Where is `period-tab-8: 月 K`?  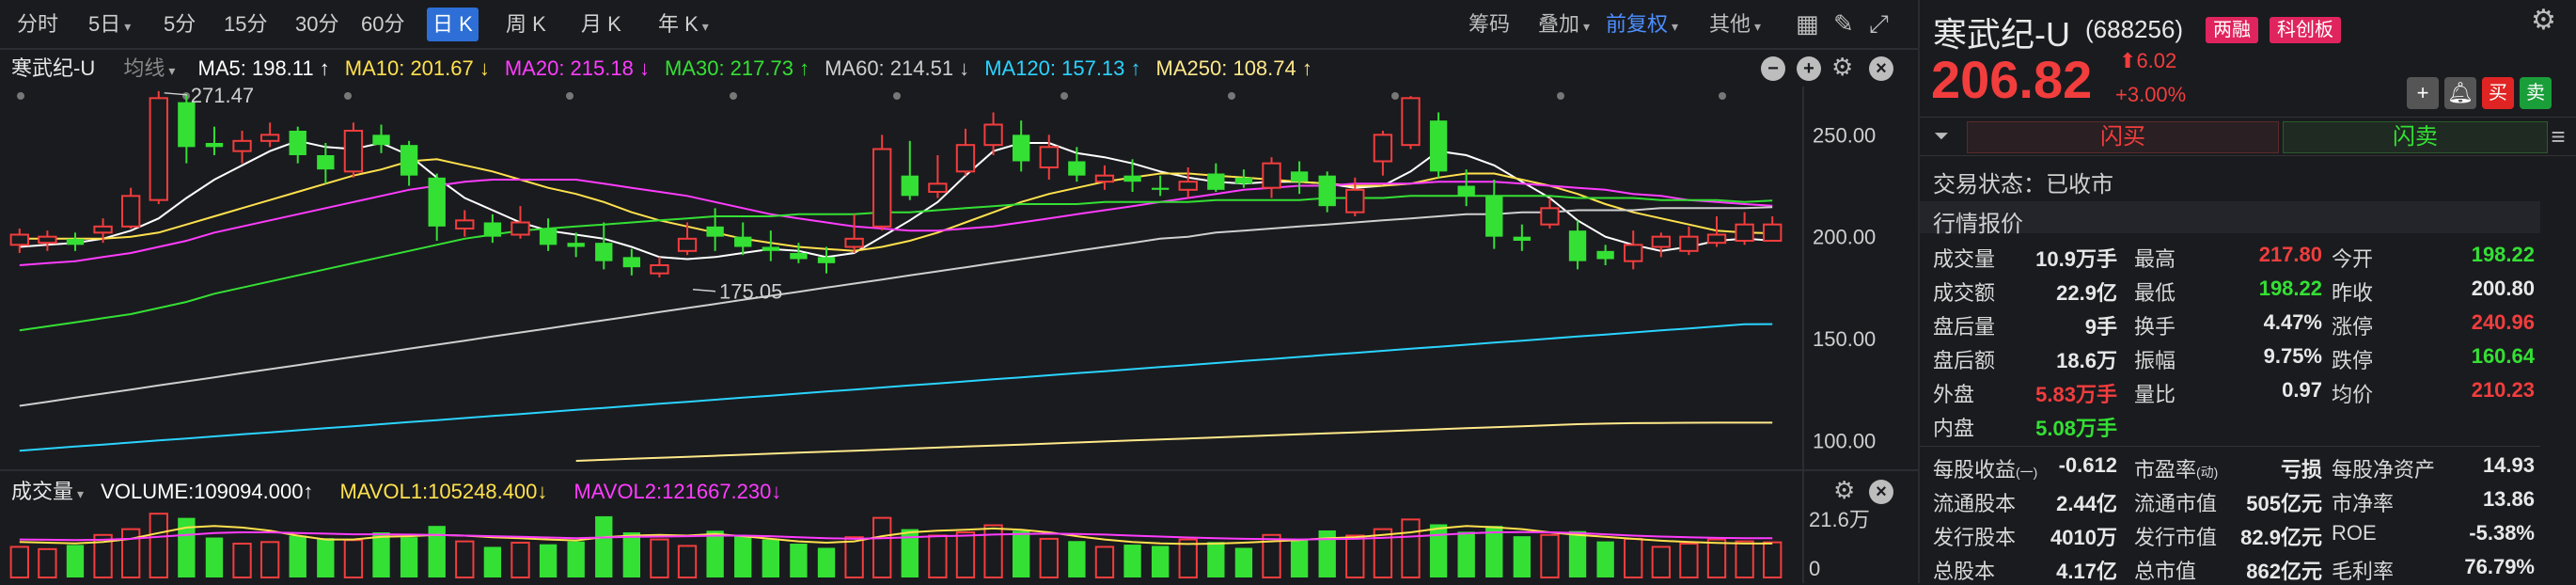
period-tab-8: 月 K is located at coordinates (601, 24).